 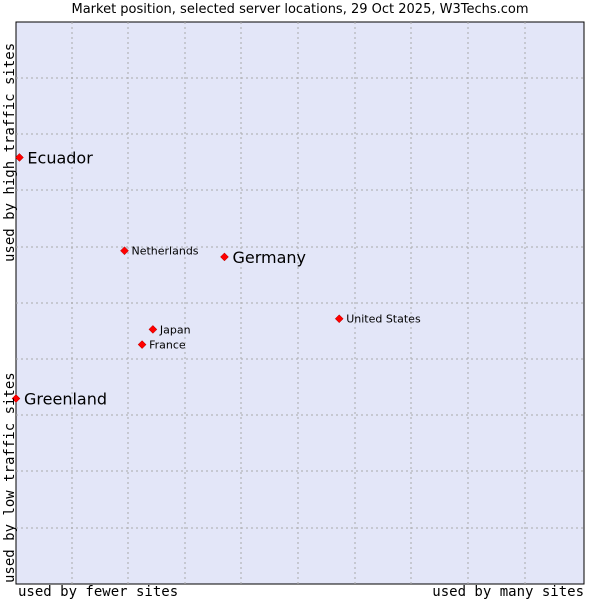 I want to click on point-marker-france, so click(x=142, y=344).